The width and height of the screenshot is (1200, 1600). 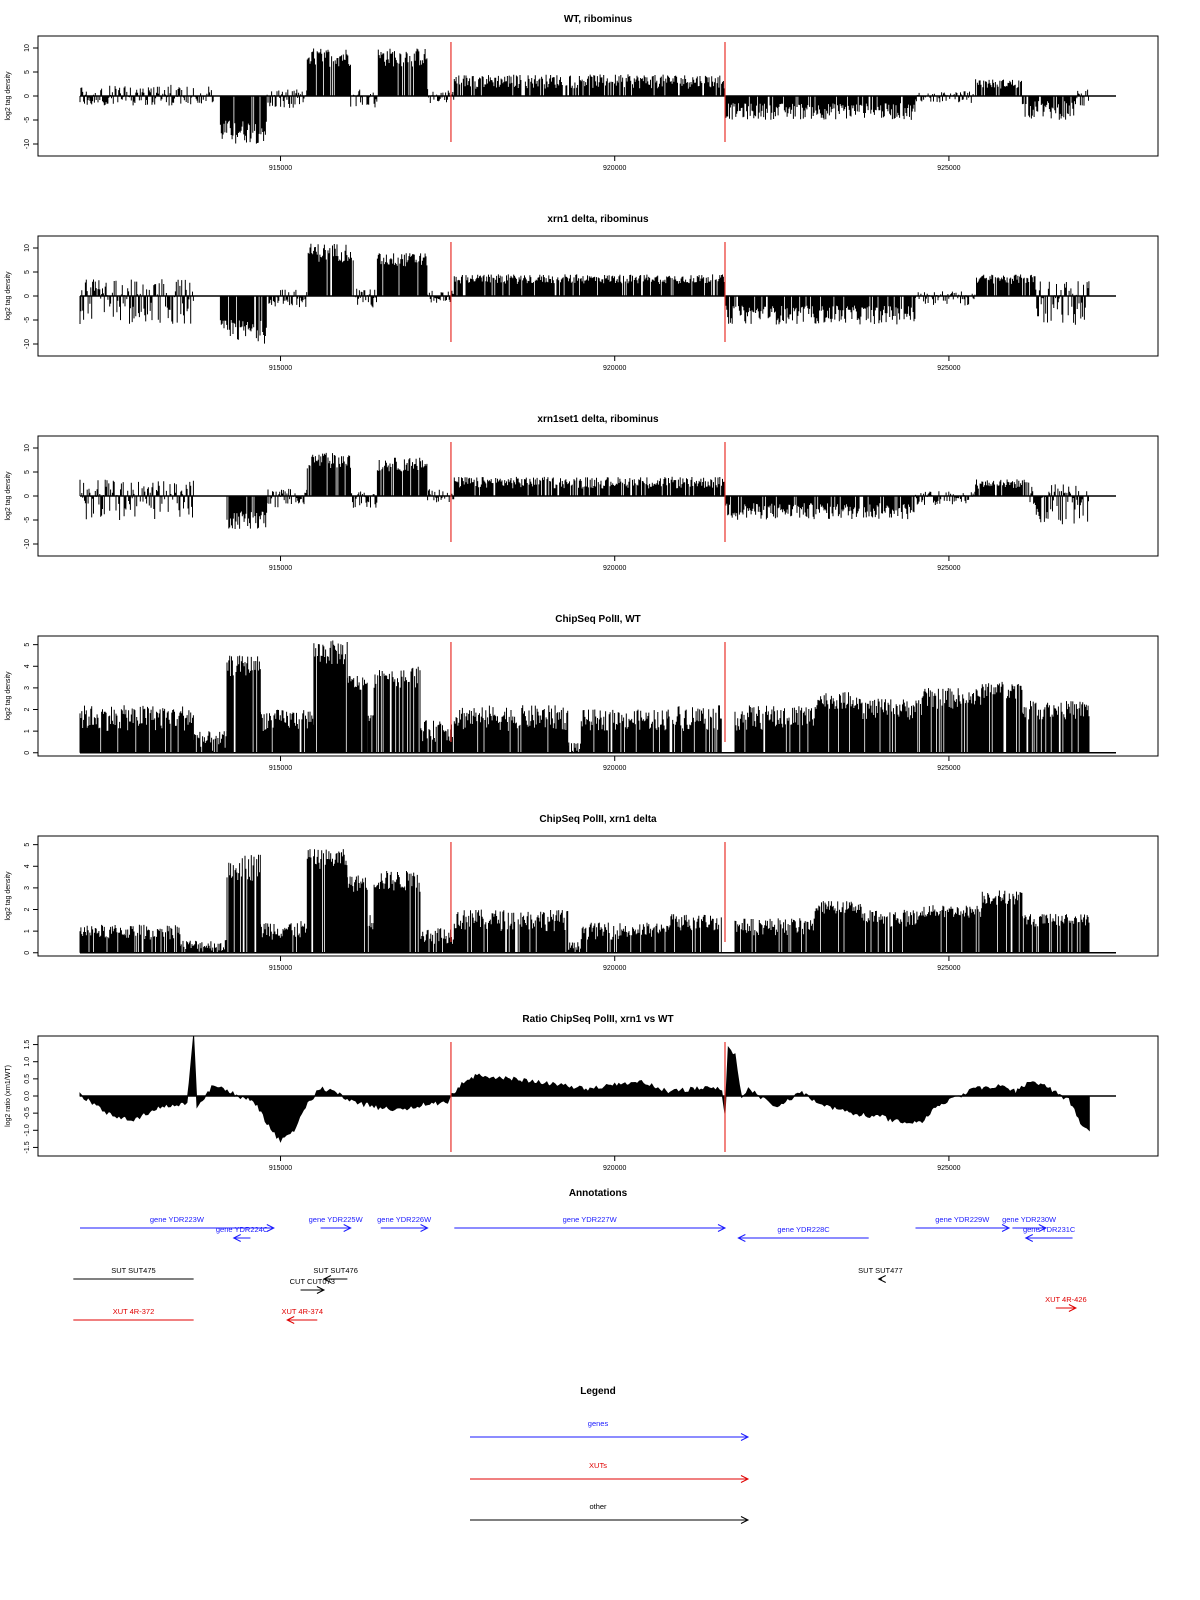 I want to click on annotation-feature: gene YDR224C, so click(x=242, y=1233).